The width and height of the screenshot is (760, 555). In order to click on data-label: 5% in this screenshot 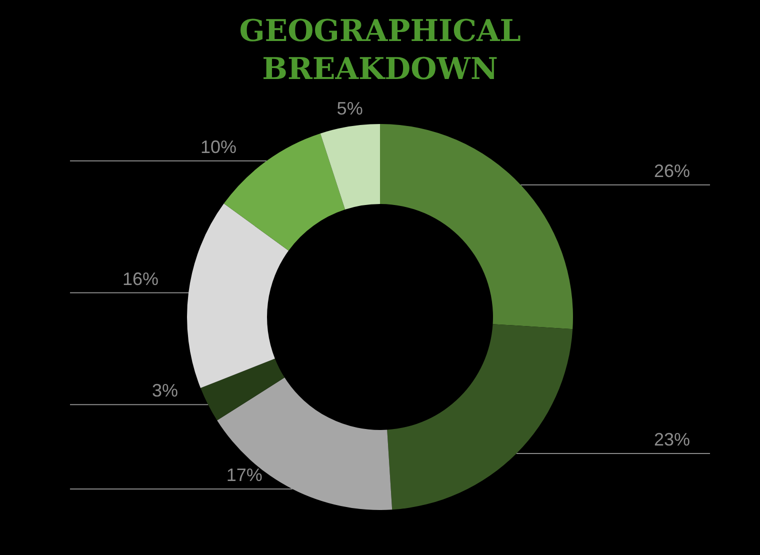, I will do `click(349, 108)`.